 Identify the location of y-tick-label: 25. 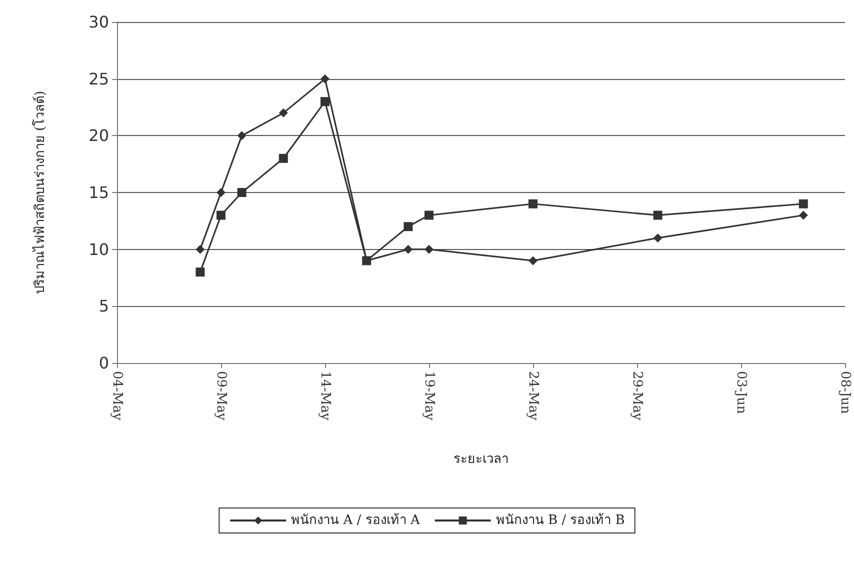
(98, 78).